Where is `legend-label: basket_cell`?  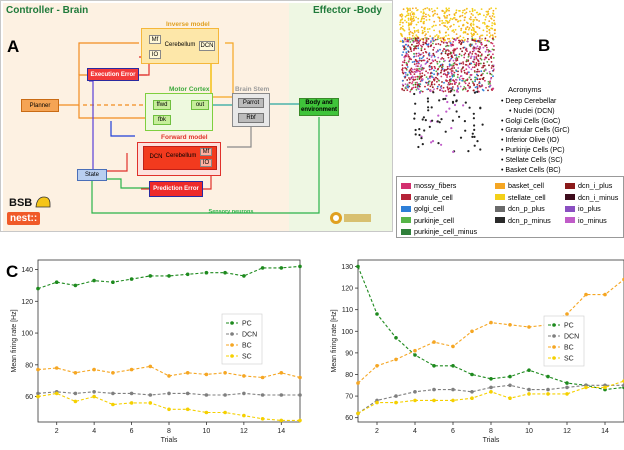
legend-label: basket_cell is located at coordinates (526, 185).